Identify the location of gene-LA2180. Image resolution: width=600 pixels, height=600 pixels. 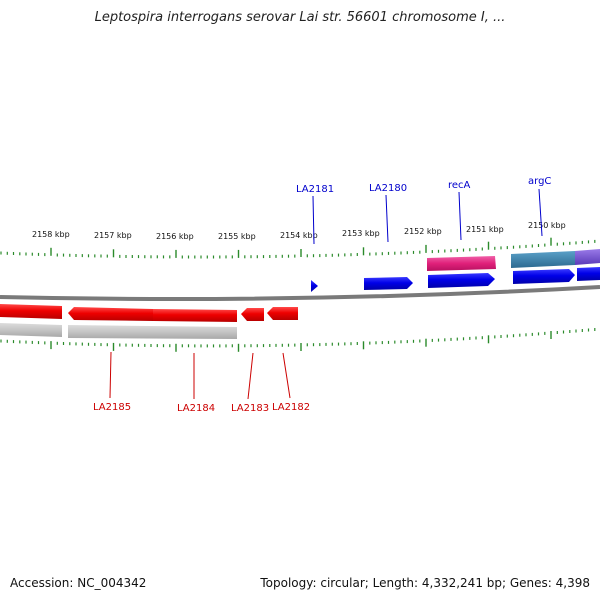
(388, 283).